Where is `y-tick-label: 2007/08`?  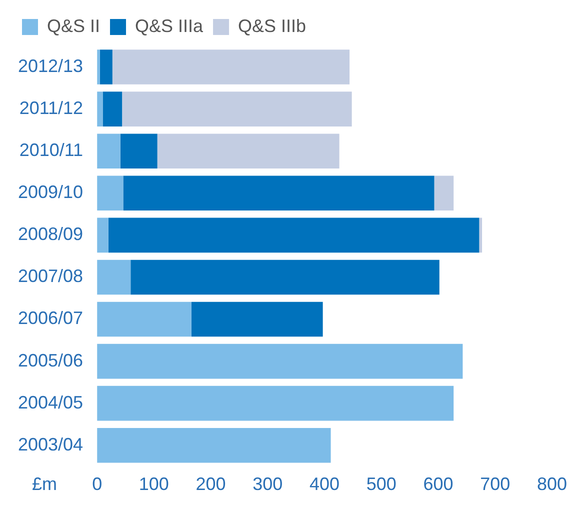 y-tick-label: 2007/08 is located at coordinates (51, 276).